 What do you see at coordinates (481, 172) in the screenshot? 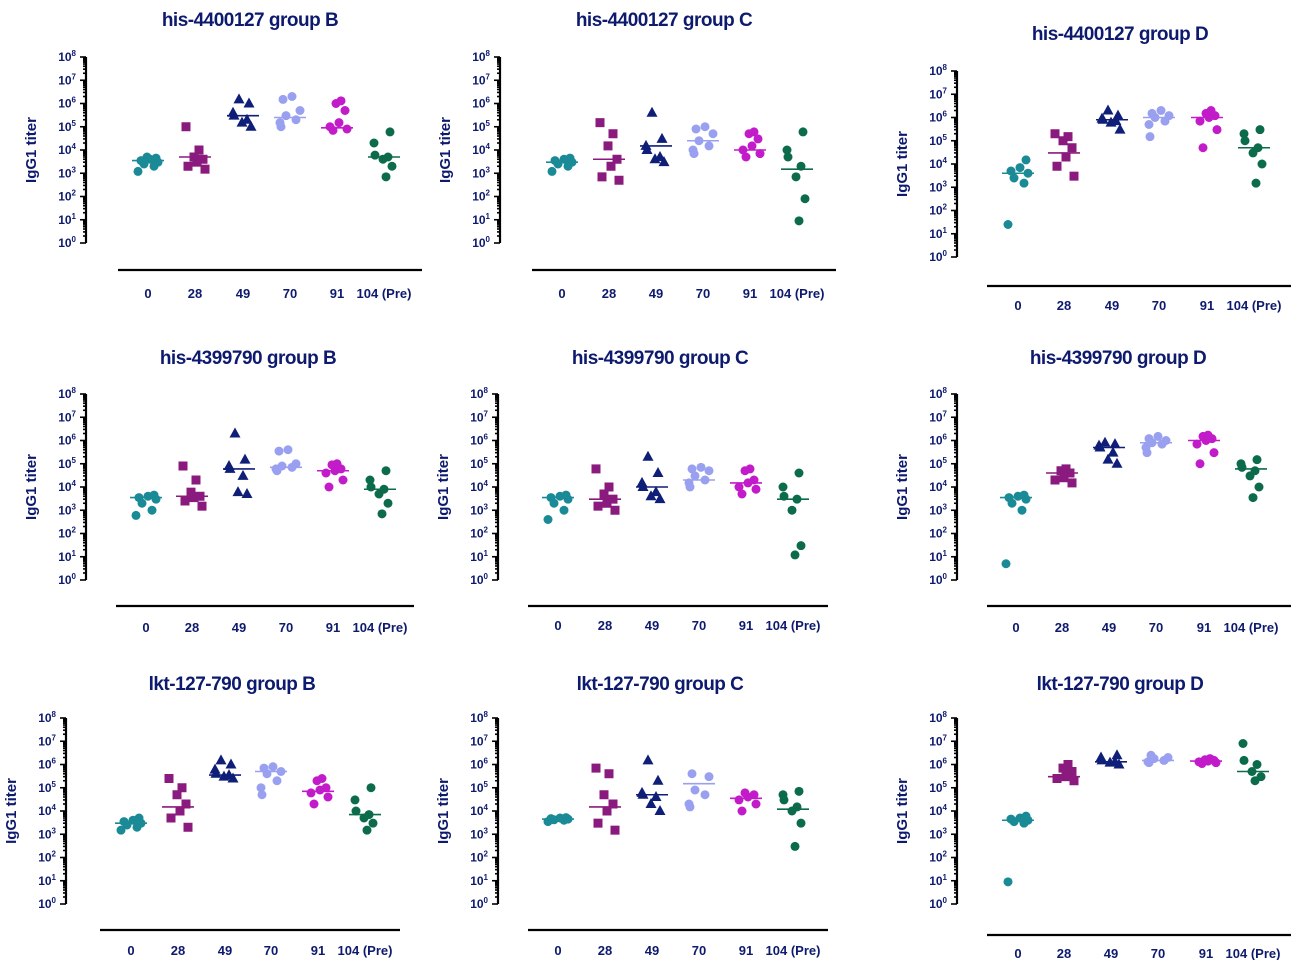
I see `y-tick-label: 10³` at bounding box center [481, 172].